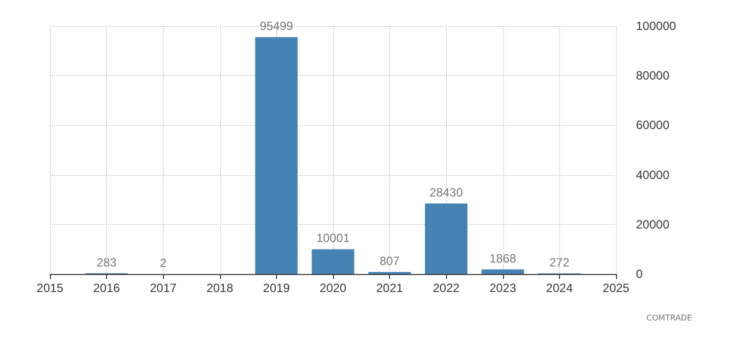  I want to click on x-tick-label: 2024, so click(560, 288).